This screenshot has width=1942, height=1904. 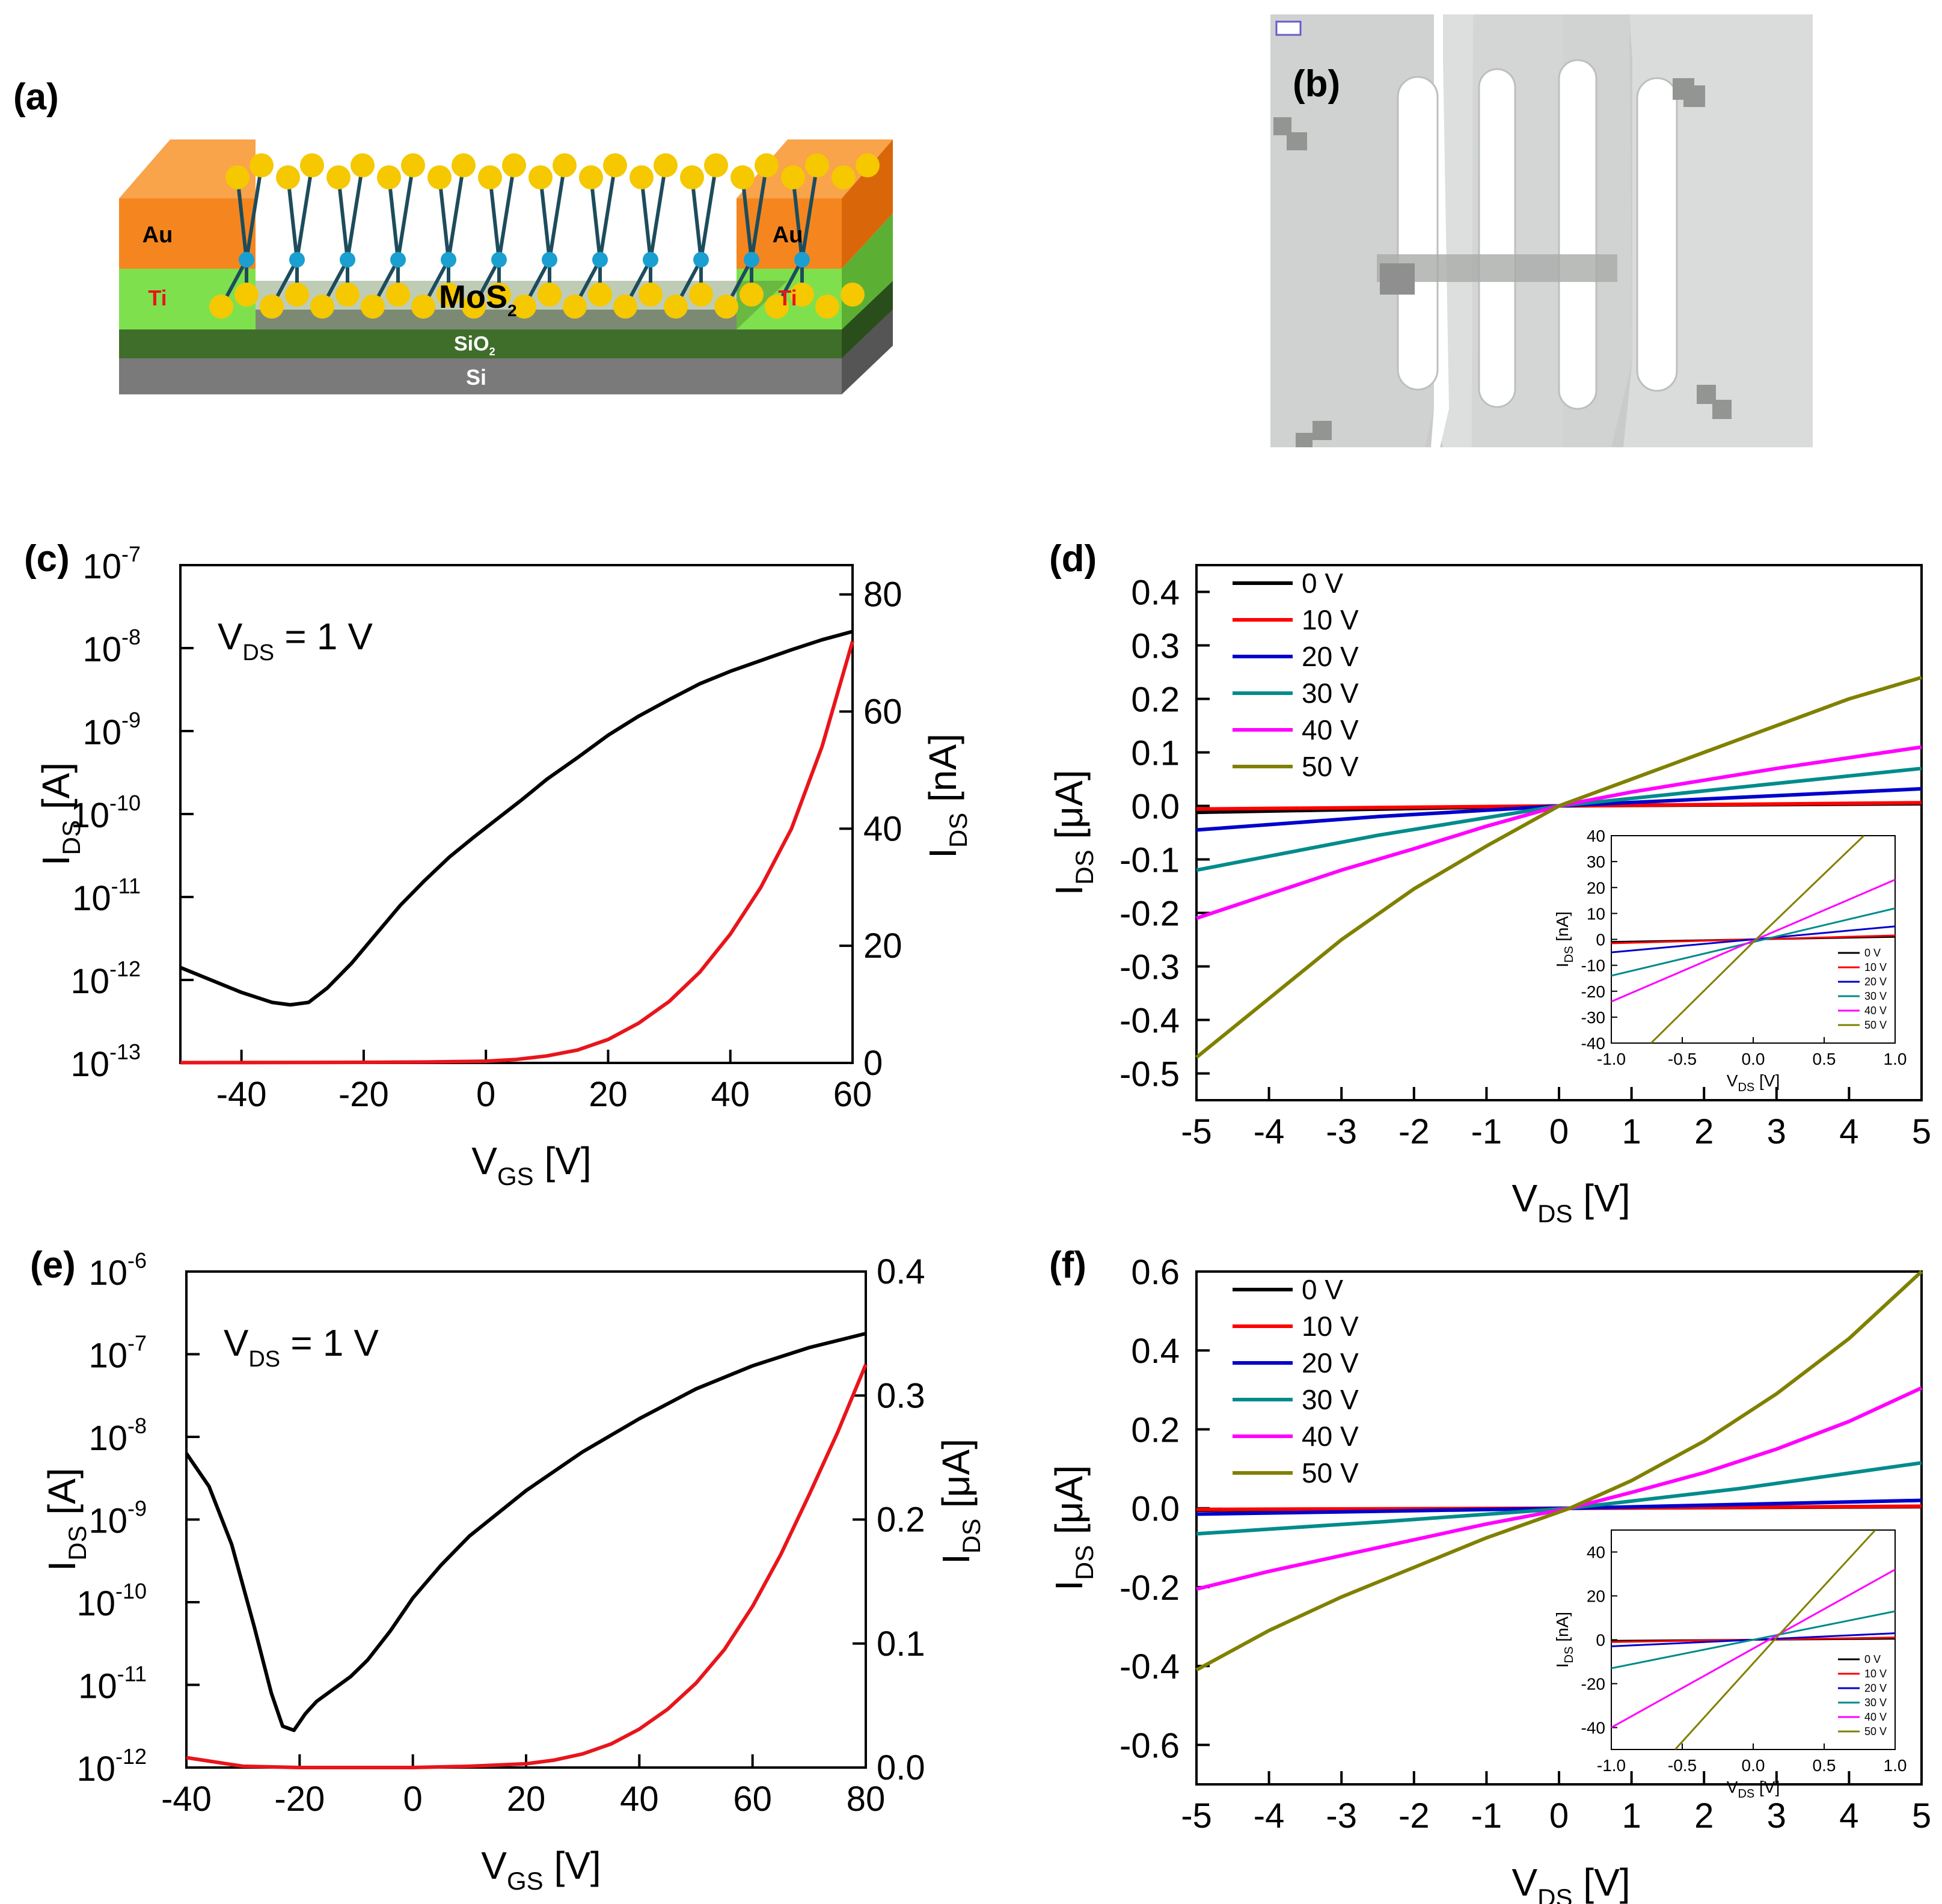 What do you see at coordinates (867, 352) in the screenshot?
I see `si-layer-side` at bounding box center [867, 352].